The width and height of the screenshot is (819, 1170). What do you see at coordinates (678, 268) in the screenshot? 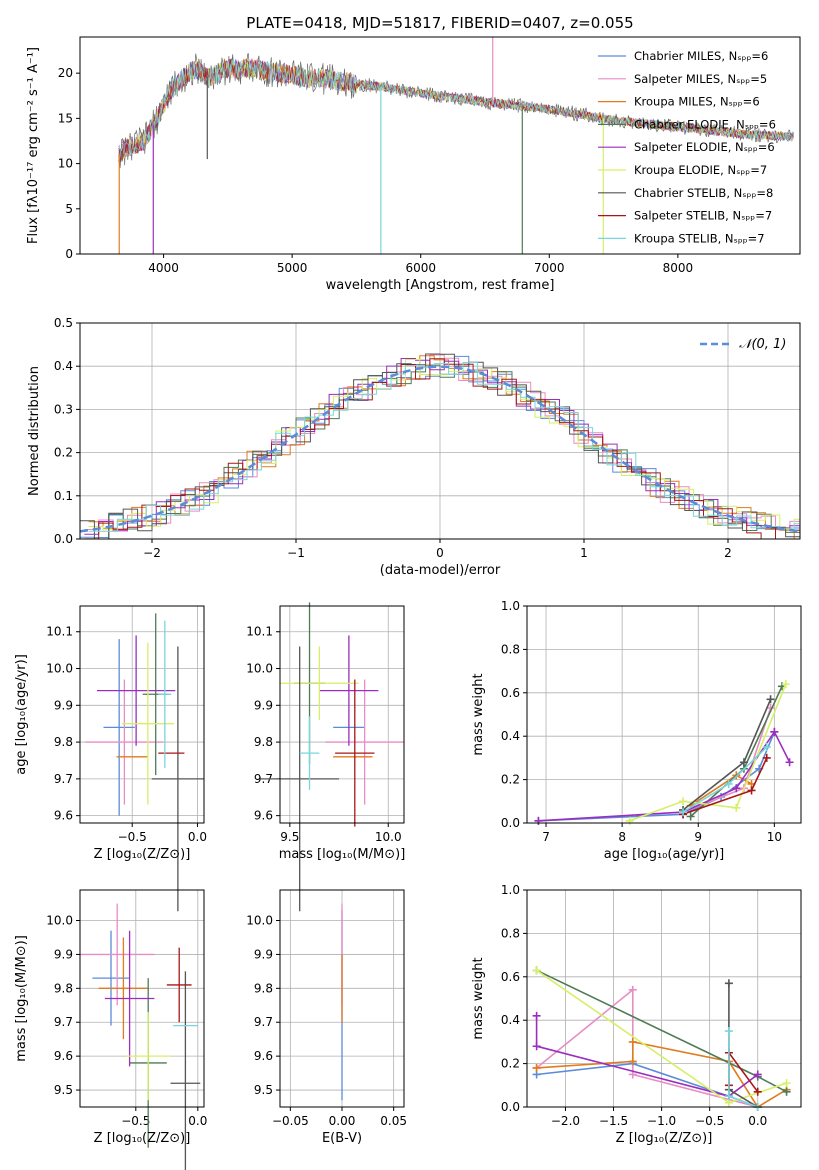
I see `x-tick-label: 8000` at bounding box center [678, 268].